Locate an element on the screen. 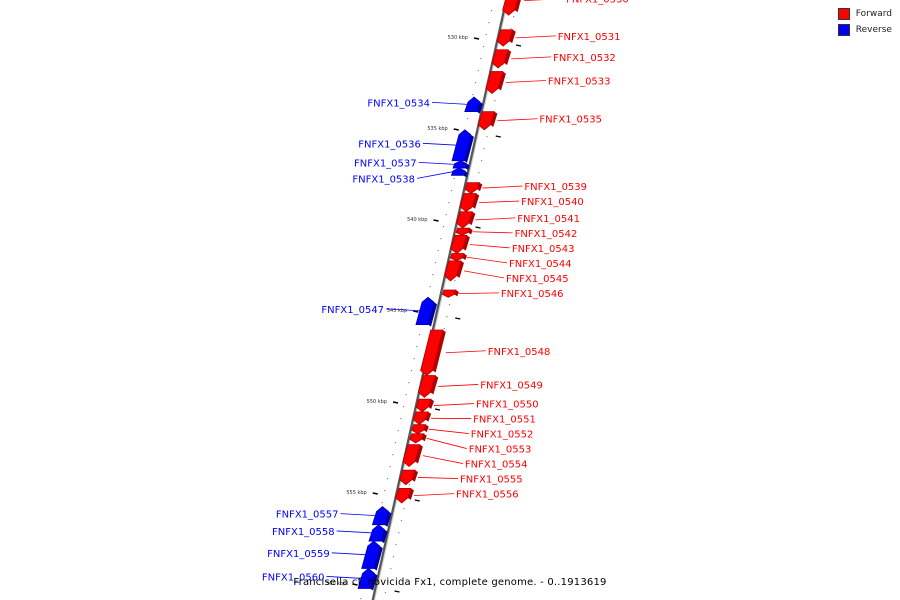 This screenshot has height=600, width=900. gene-label: FNFX1_0558 is located at coordinates (303, 532).